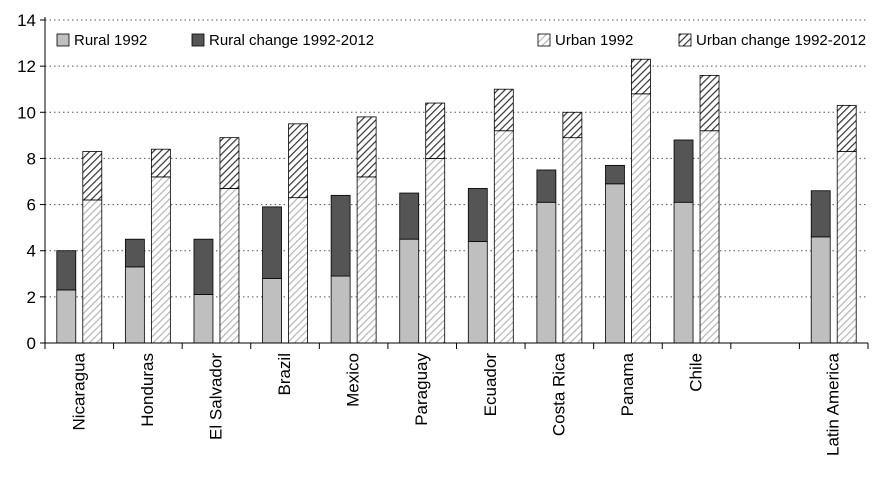 The height and width of the screenshot is (477, 873). Describe the element at coordinates (26, 112) in the screenshot. I see `y-tick-label: 10` at that location.